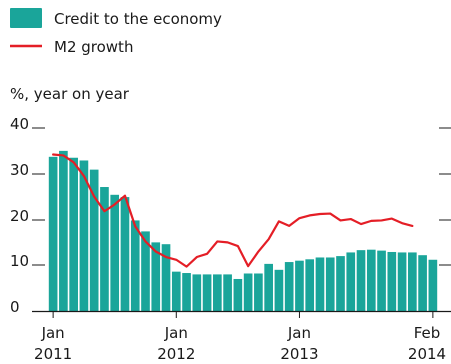 Image resolution: width=451 pixels, height=364 pixels. What do you see at coordinates (427, 354) in the screenshot?
I see `x-tick-label-line2: 2014` at bounding box center [427, 354].